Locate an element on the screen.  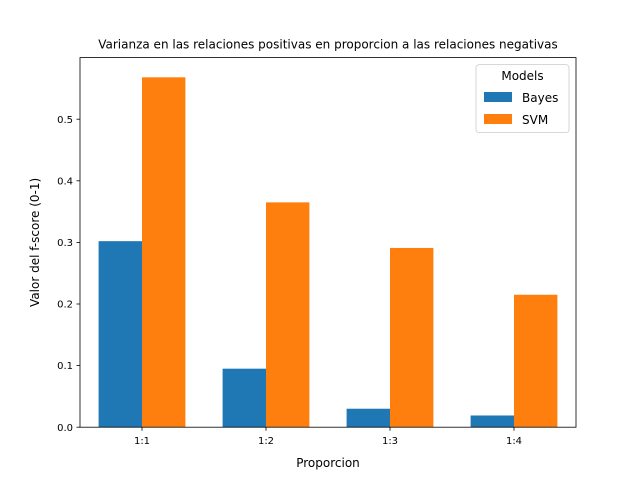
y-axis-label: Valor del f-score (0-1) is located at coordinates (35, 242).